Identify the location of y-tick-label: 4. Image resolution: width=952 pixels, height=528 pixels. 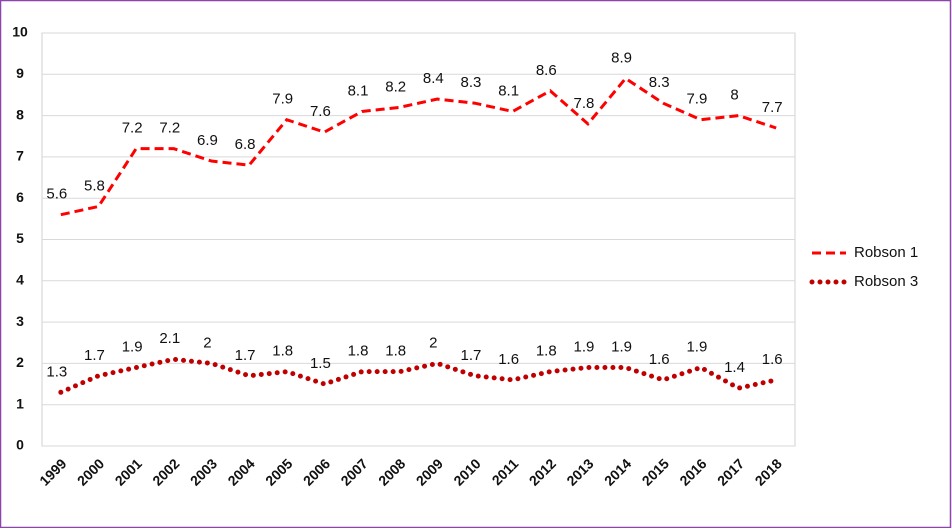
(20, 280).